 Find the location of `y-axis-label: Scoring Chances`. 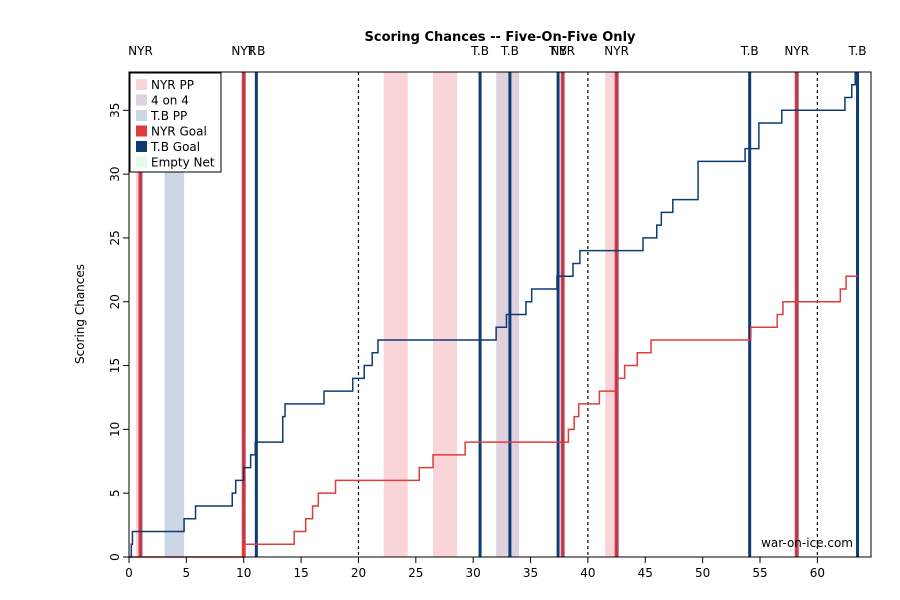

y-axis-label: Scoring Chances is located at coordinates (80, 314).